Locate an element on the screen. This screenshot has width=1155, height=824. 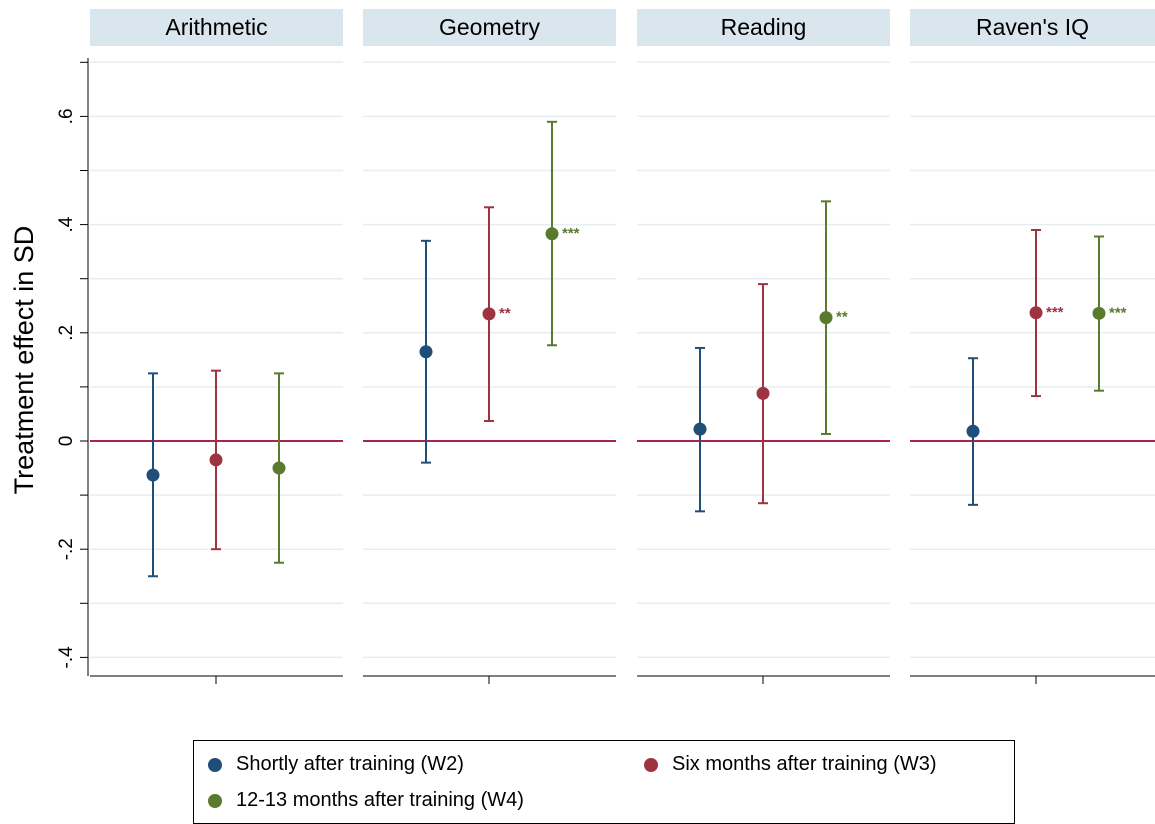
panel-title: Reading is located at coordinates (764, 27).